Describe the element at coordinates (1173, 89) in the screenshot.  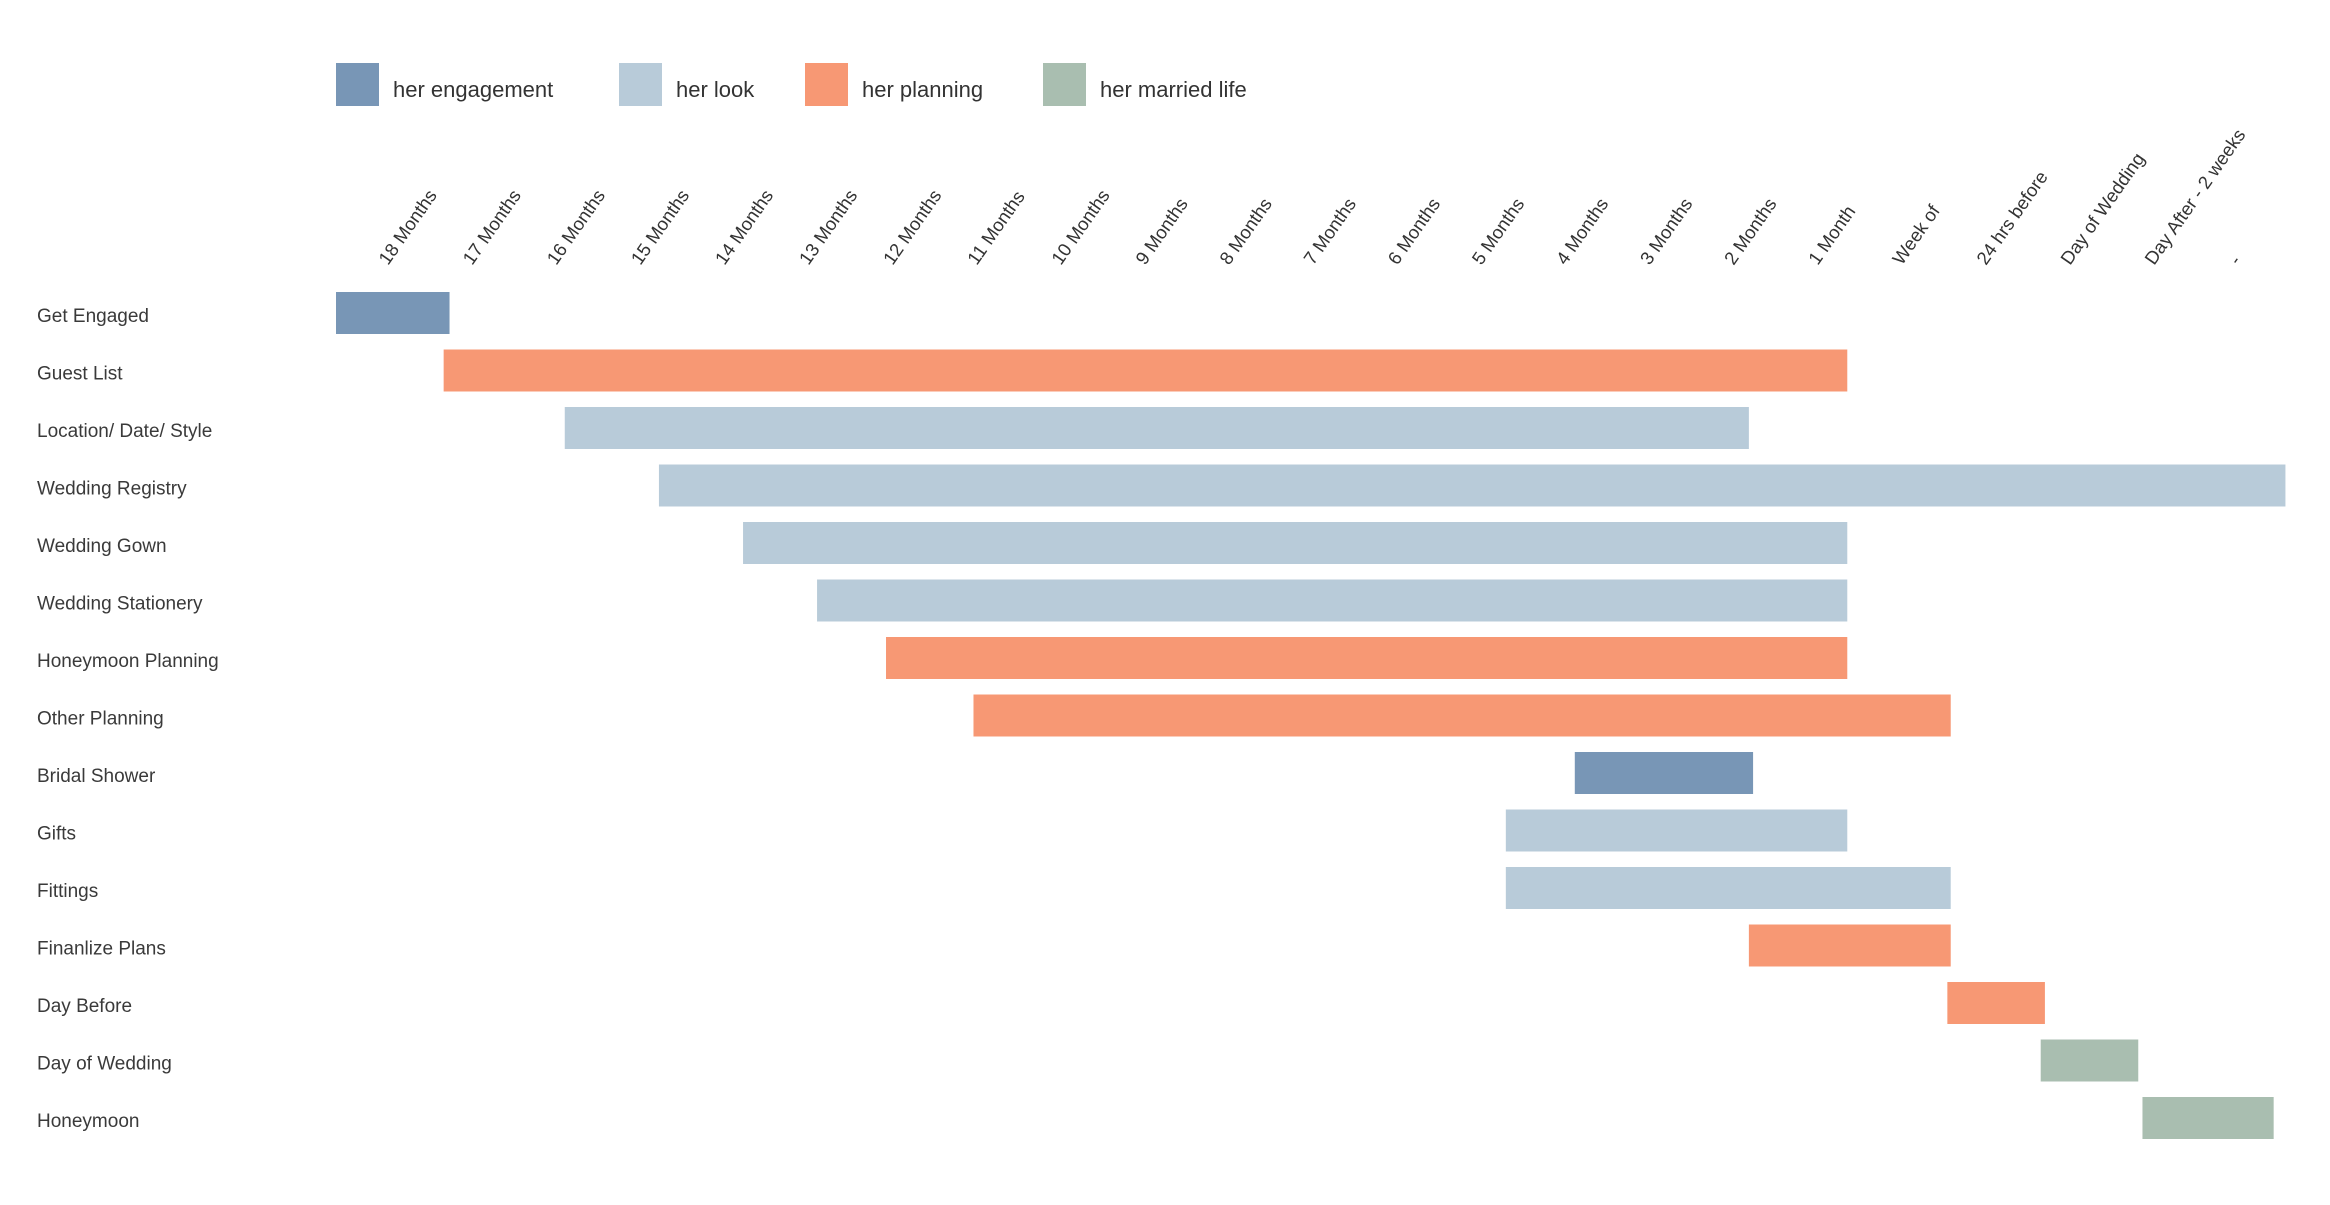
I see `legend-label-married: her married life` at that location.